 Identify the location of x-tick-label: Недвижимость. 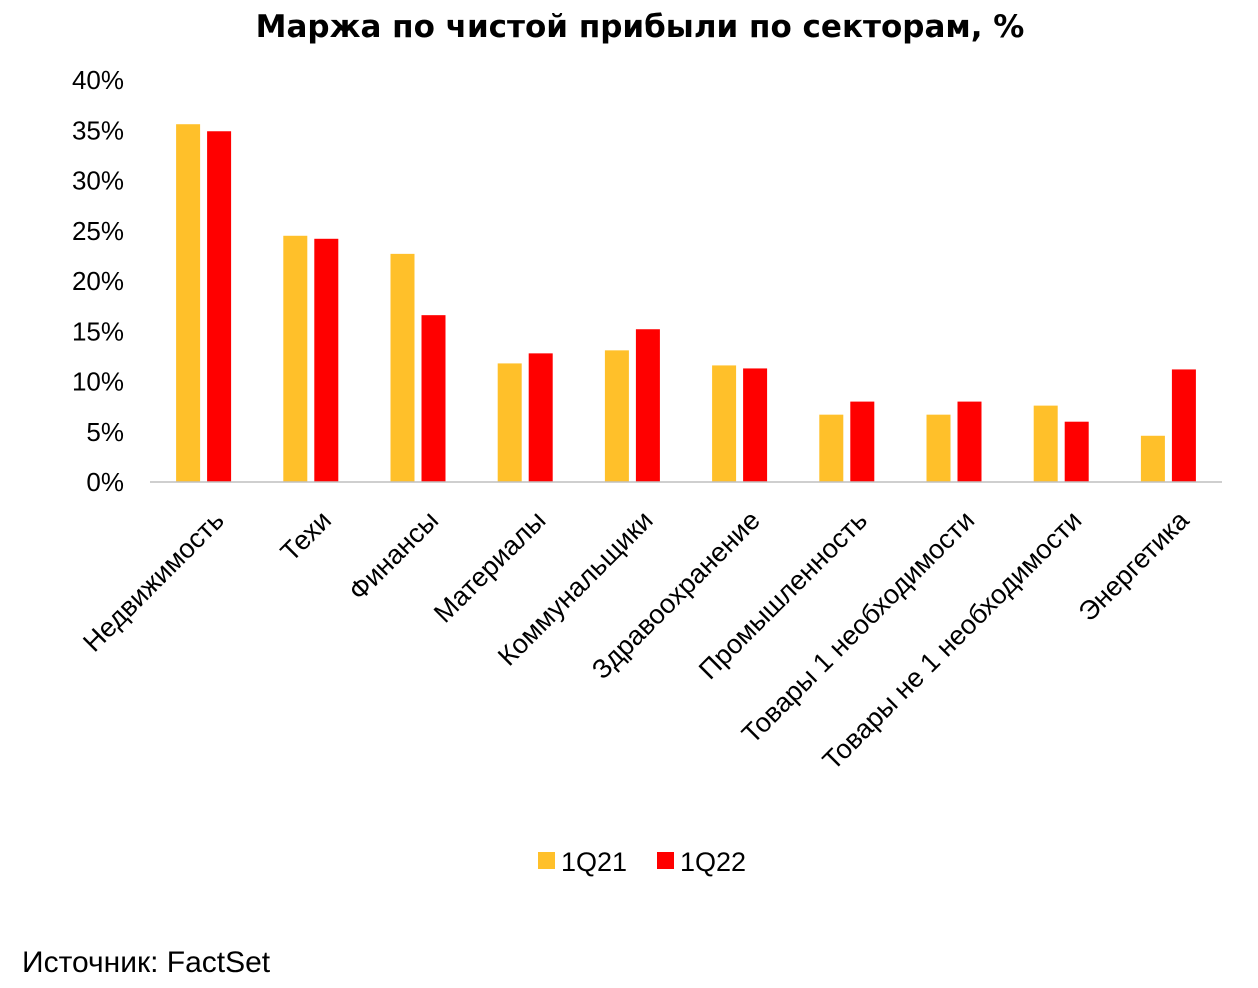
(153, 581).